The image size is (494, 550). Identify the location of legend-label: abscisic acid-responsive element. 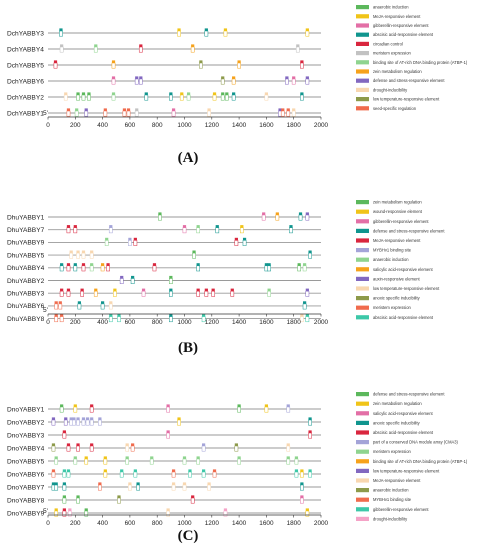
(403, 317).